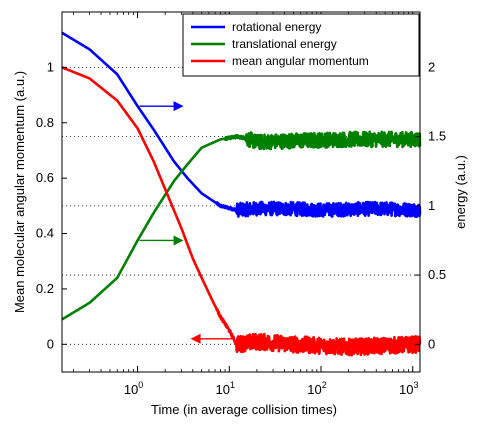 Image resolution: width=485 pixels, height=434 pixels. Describe the element at coordinates (431, 205) in the screenshot. I see `y-tick-label-right: 1` at that location.